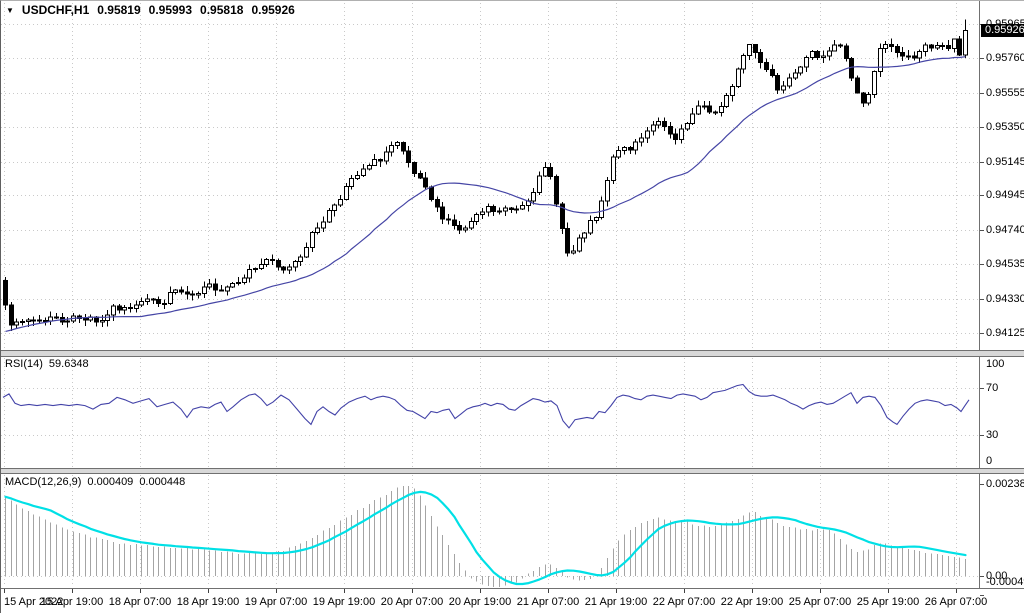  What do you see at coordinates (140, 602) in the screenshot?
I see `time-axis-label: 18 Apr 07:00` at bounding box center [140, 602].